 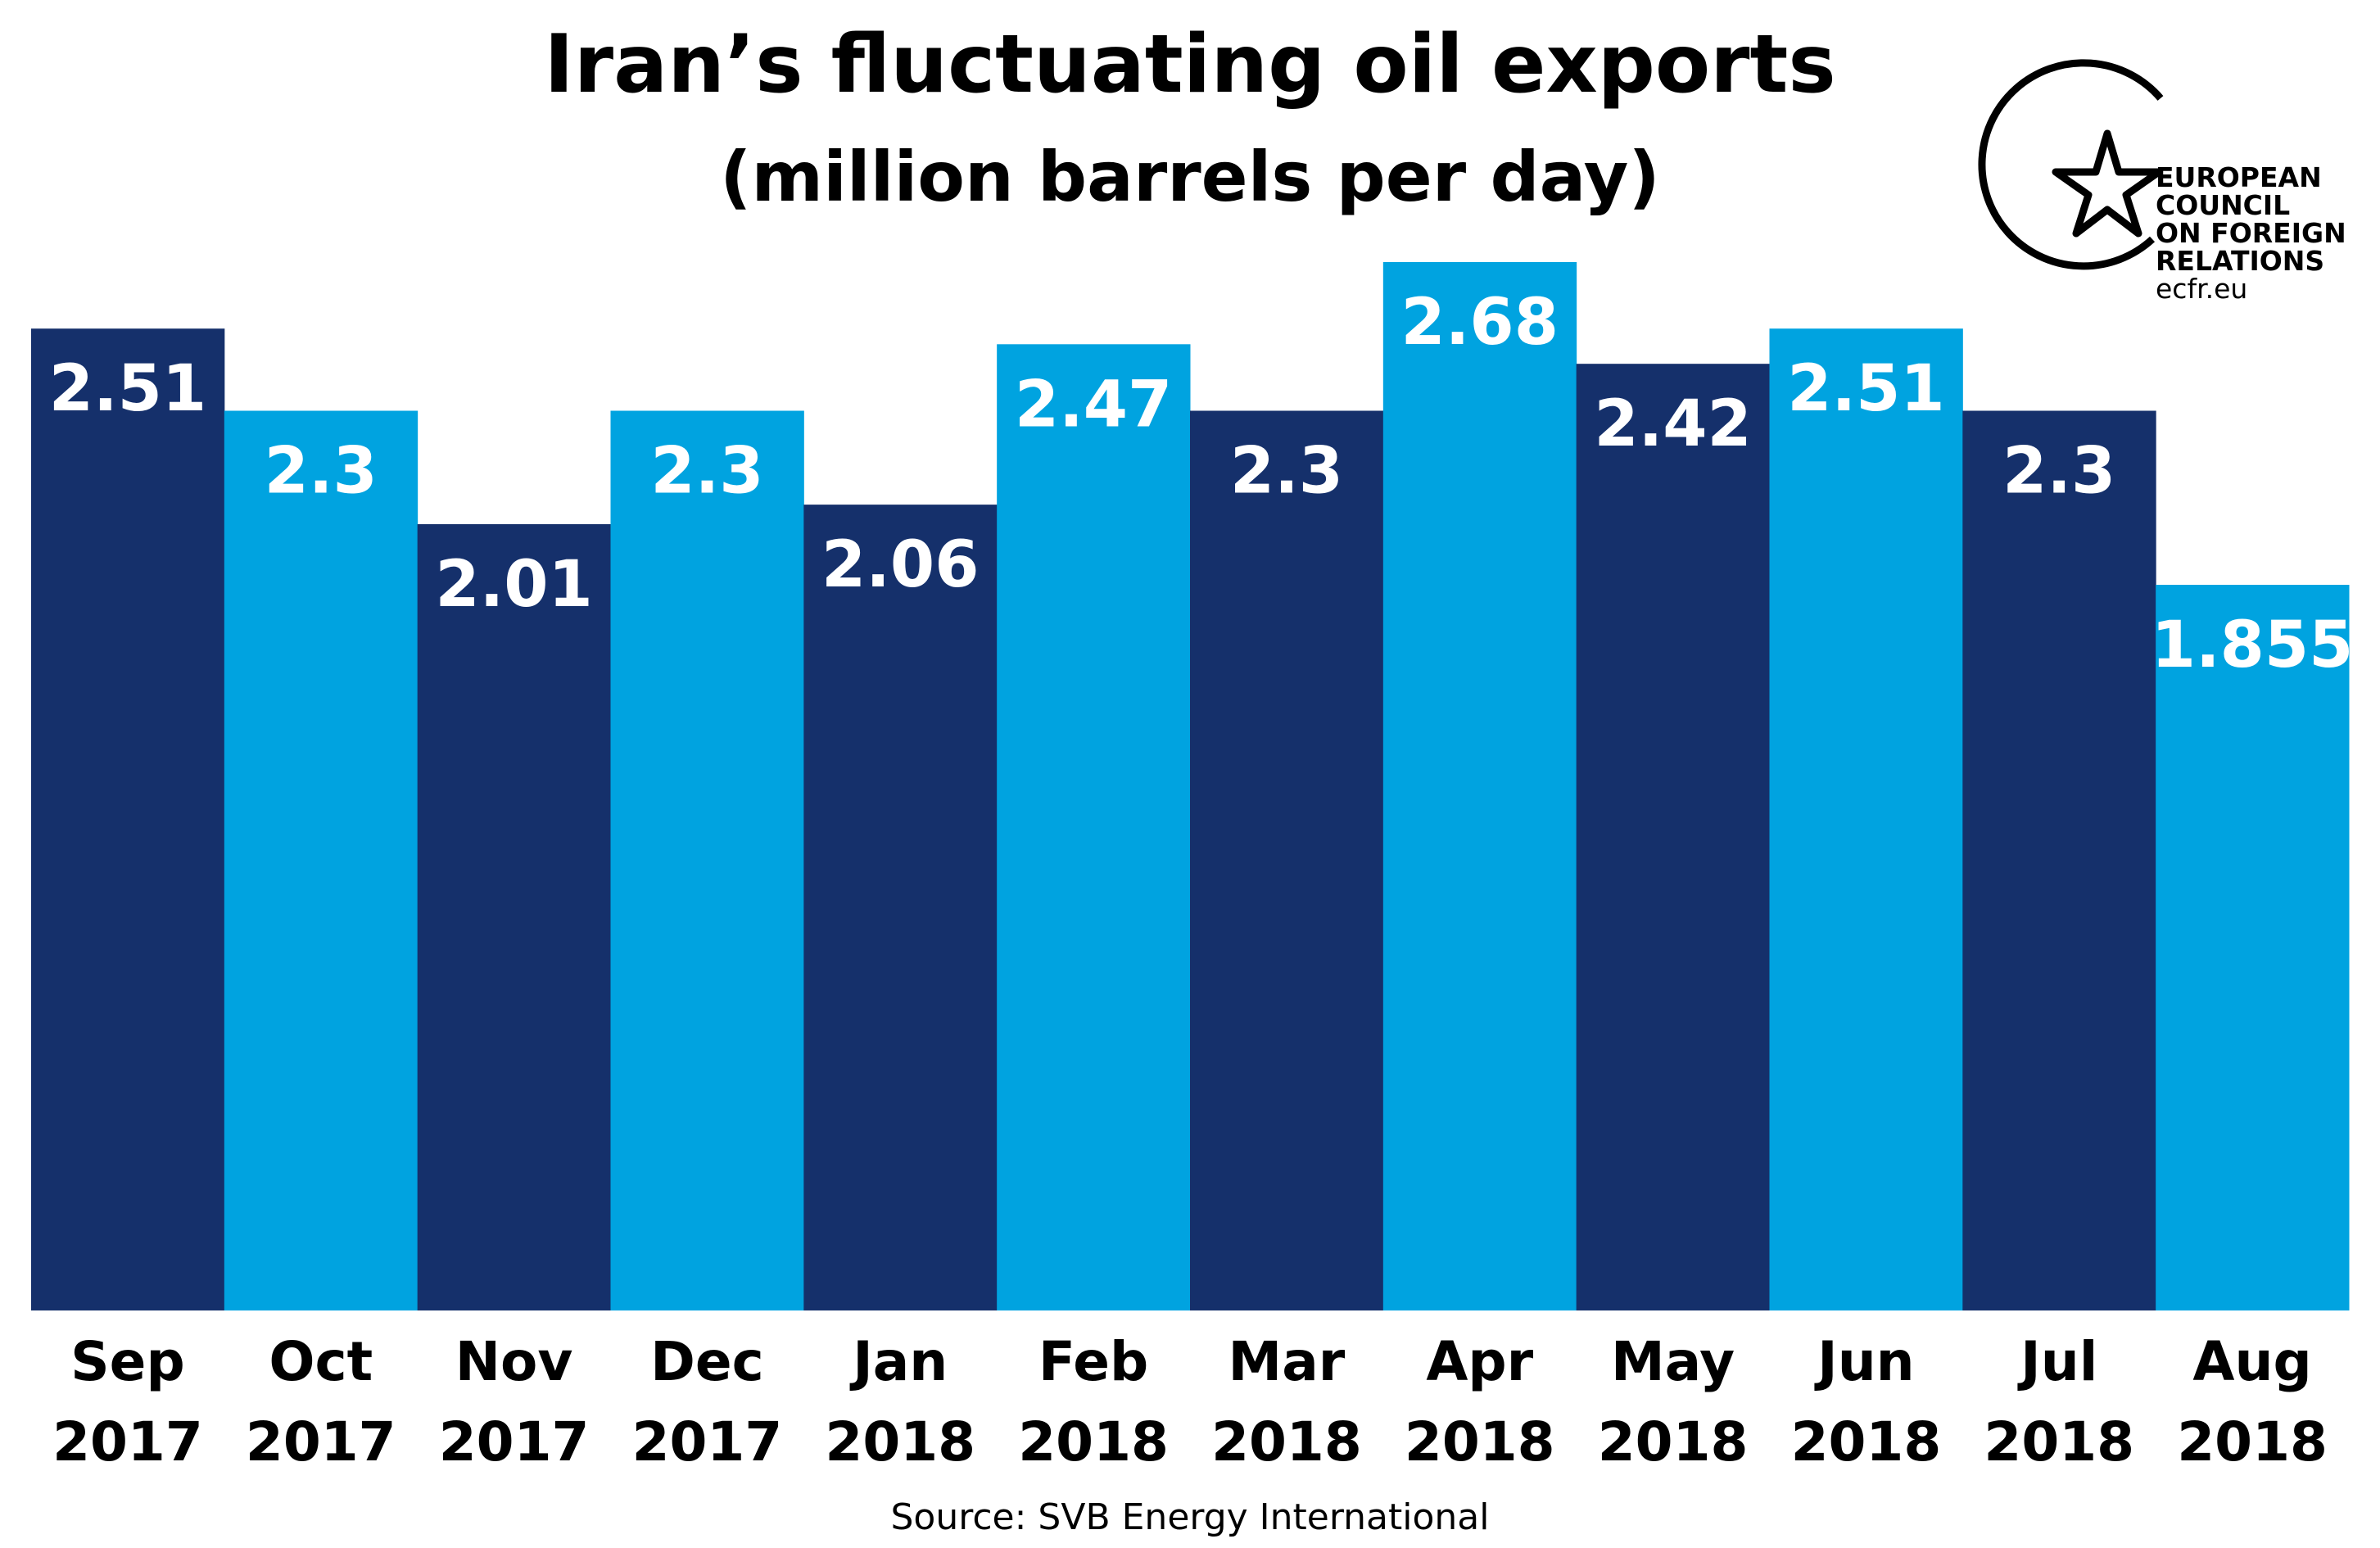 I want to click on logo-line-4: RELATIONS, so click(x=2240, y=261).